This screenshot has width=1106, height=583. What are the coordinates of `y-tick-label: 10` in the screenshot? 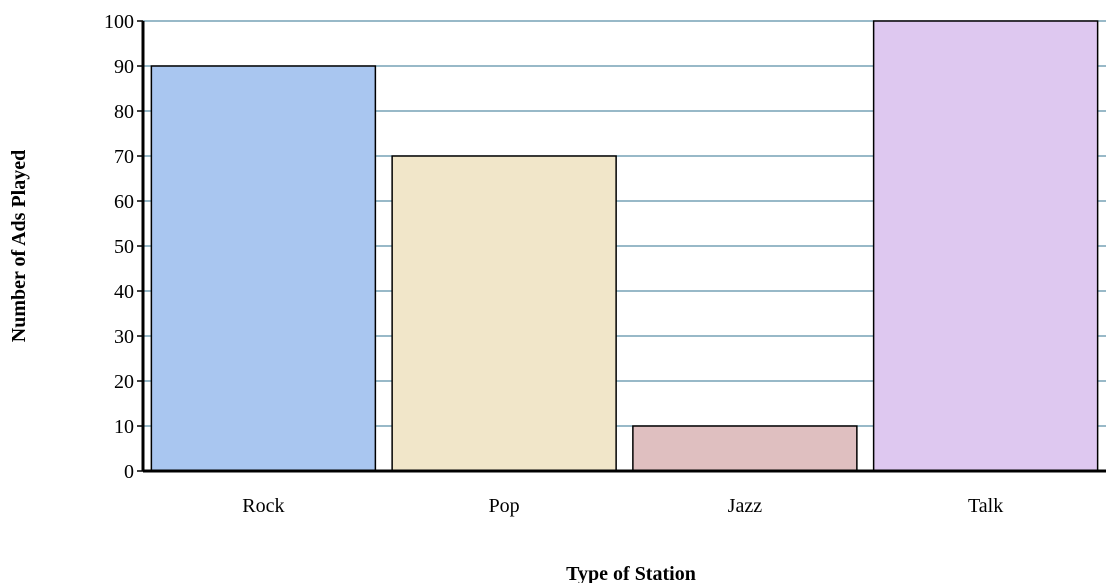 It's located at (124, 427).